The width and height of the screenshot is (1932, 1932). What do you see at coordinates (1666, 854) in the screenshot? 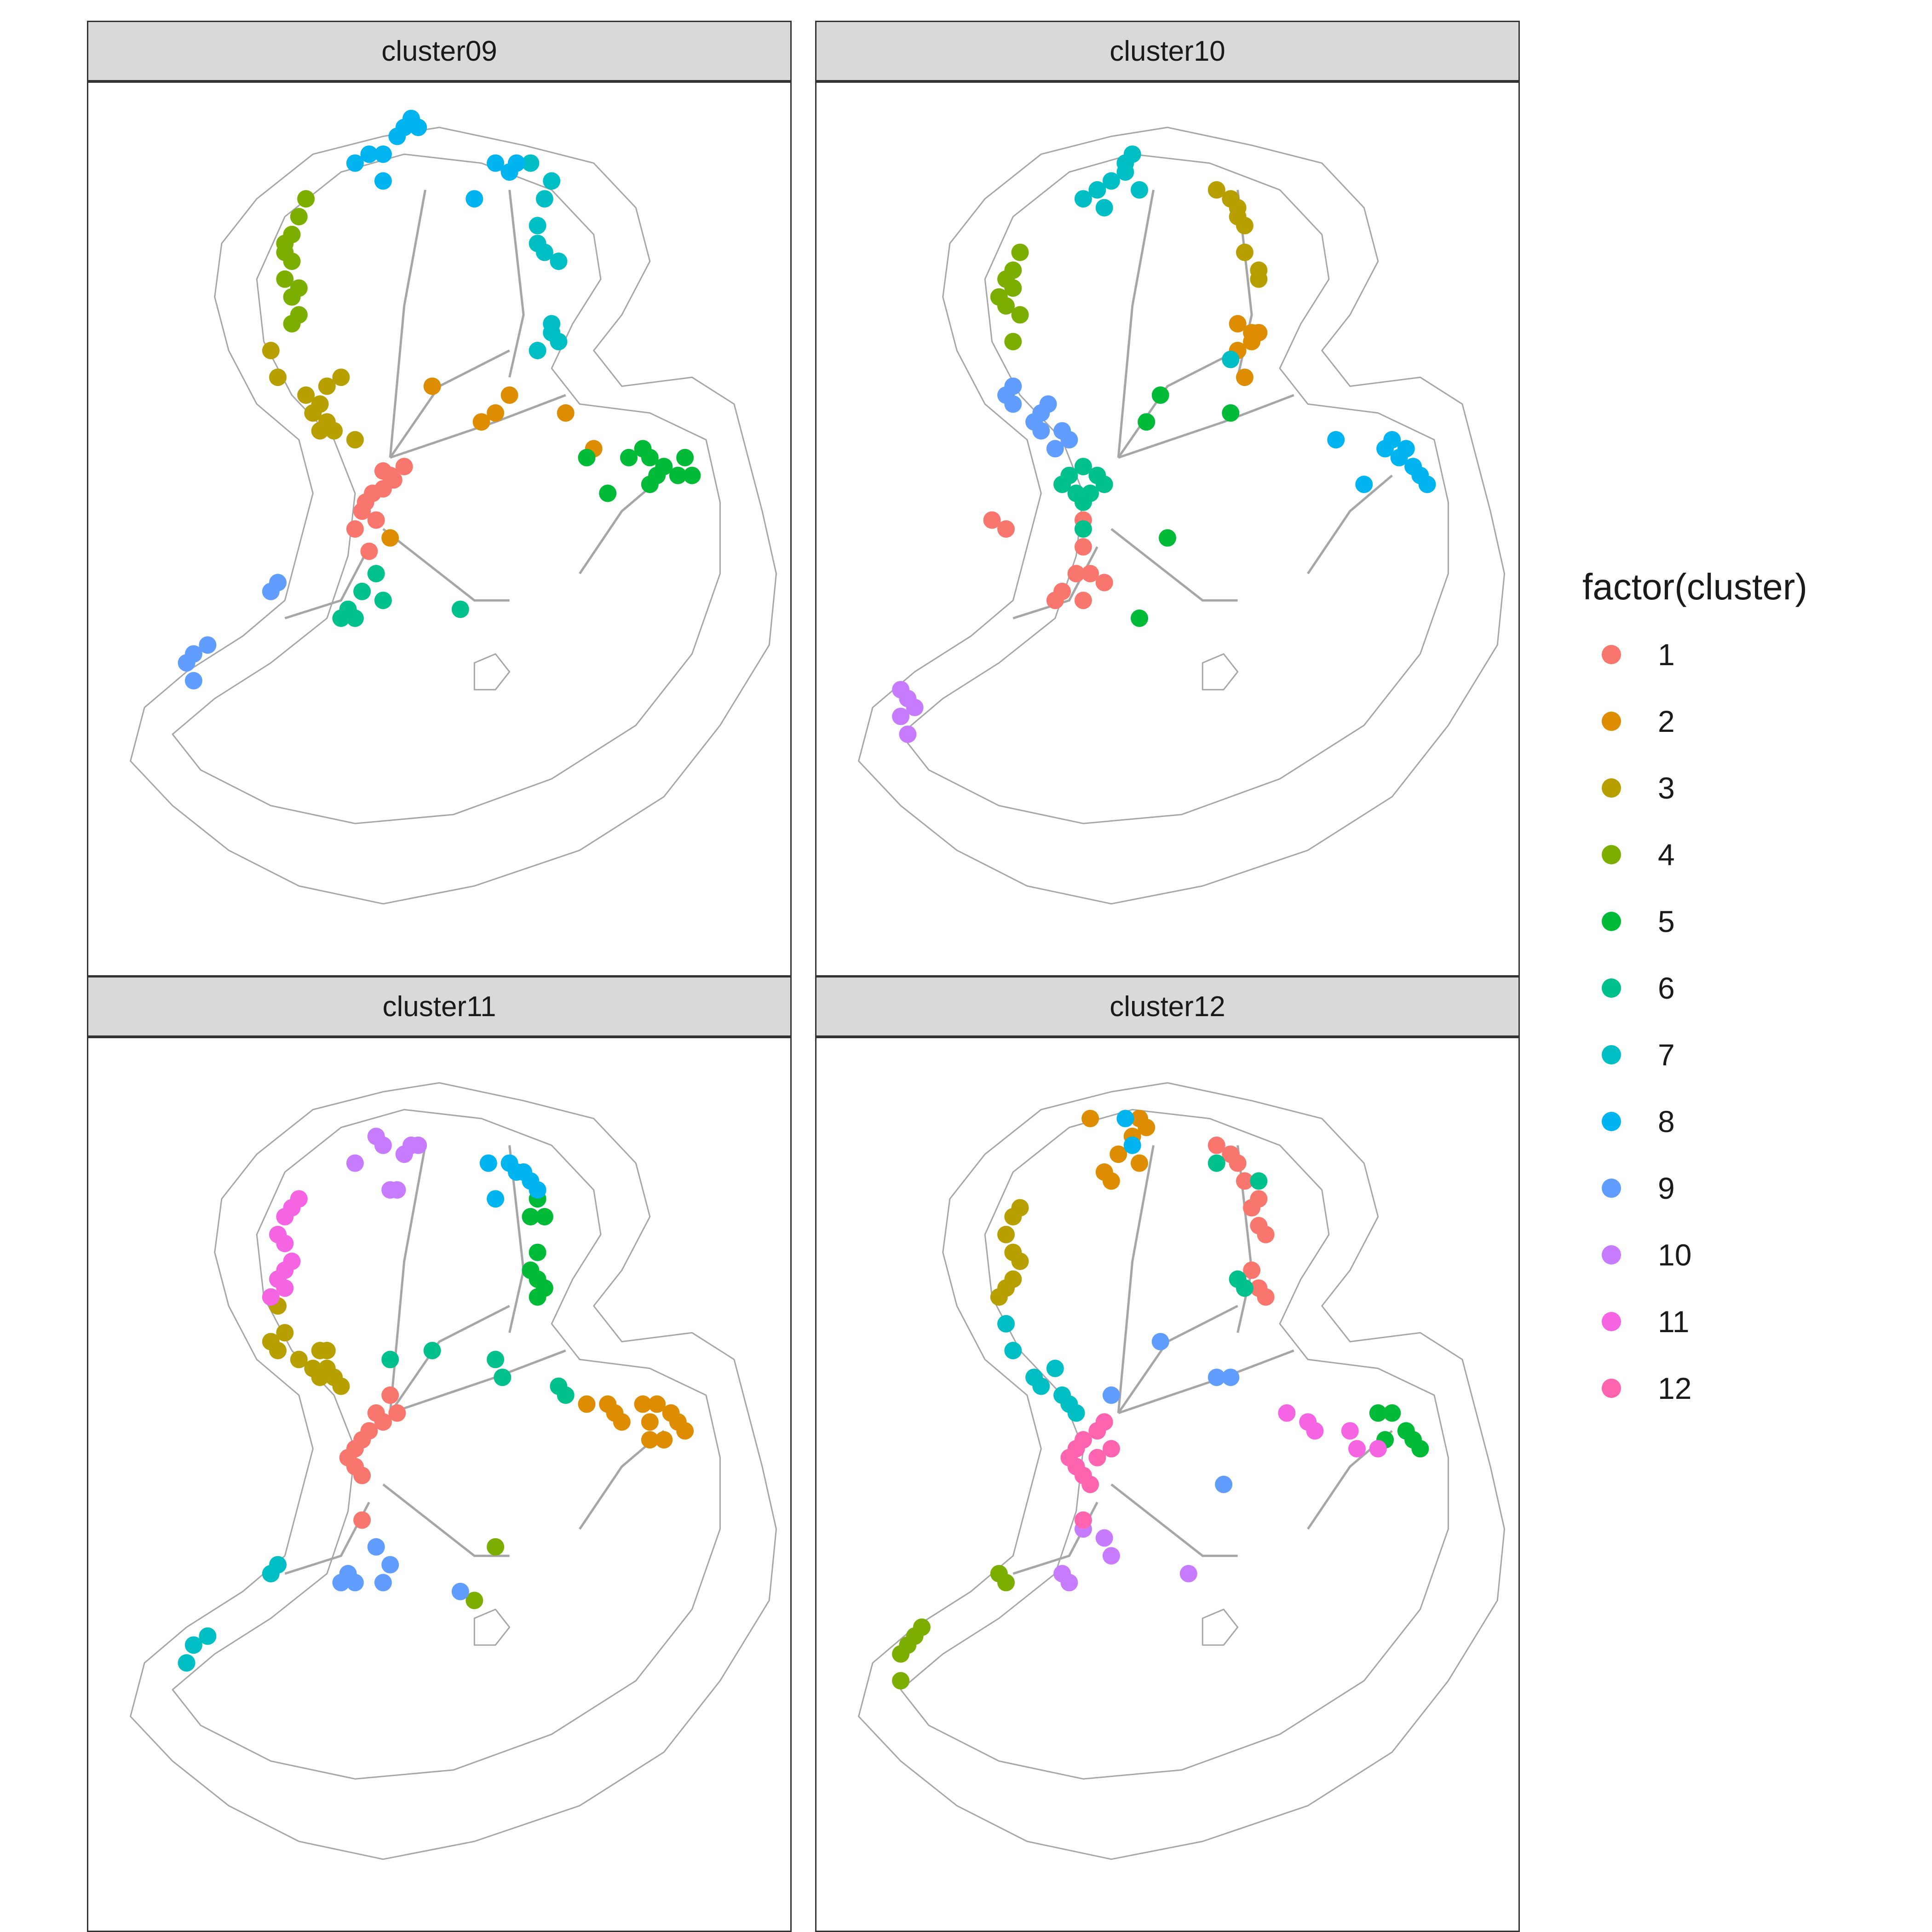
I see `legend-label: 4` at bounding box center [1666, 854].